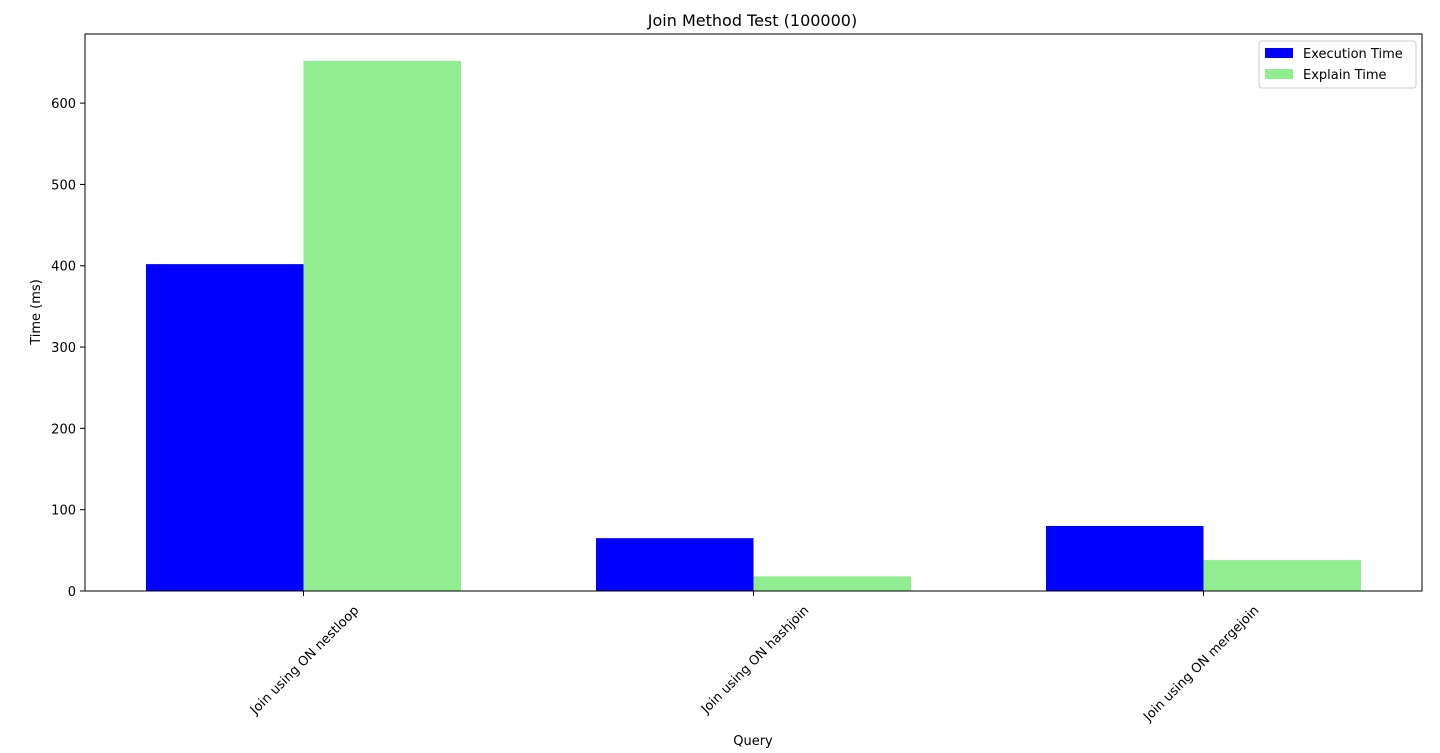  I want to click on y-tick-label: 0, so click(72, 592).